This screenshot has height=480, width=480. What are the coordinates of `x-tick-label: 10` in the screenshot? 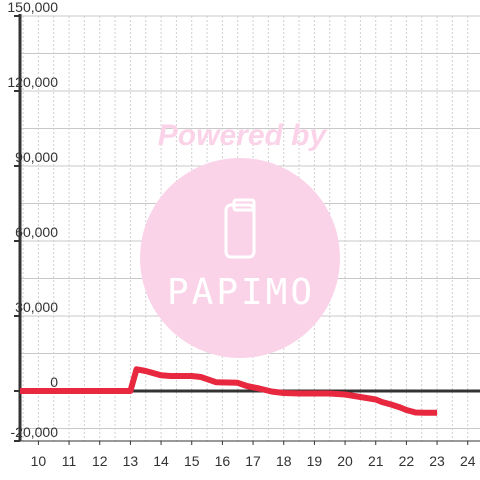 It's located at (39, 461).